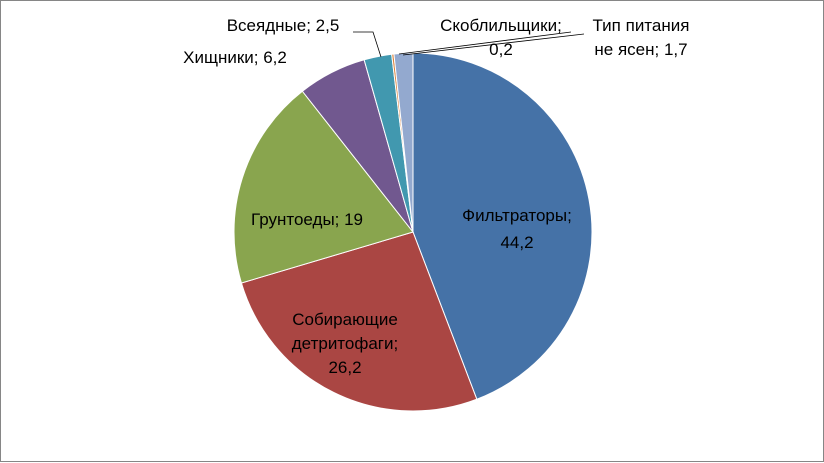  I want to click on leader-line-scrapers, so click(485, 43).